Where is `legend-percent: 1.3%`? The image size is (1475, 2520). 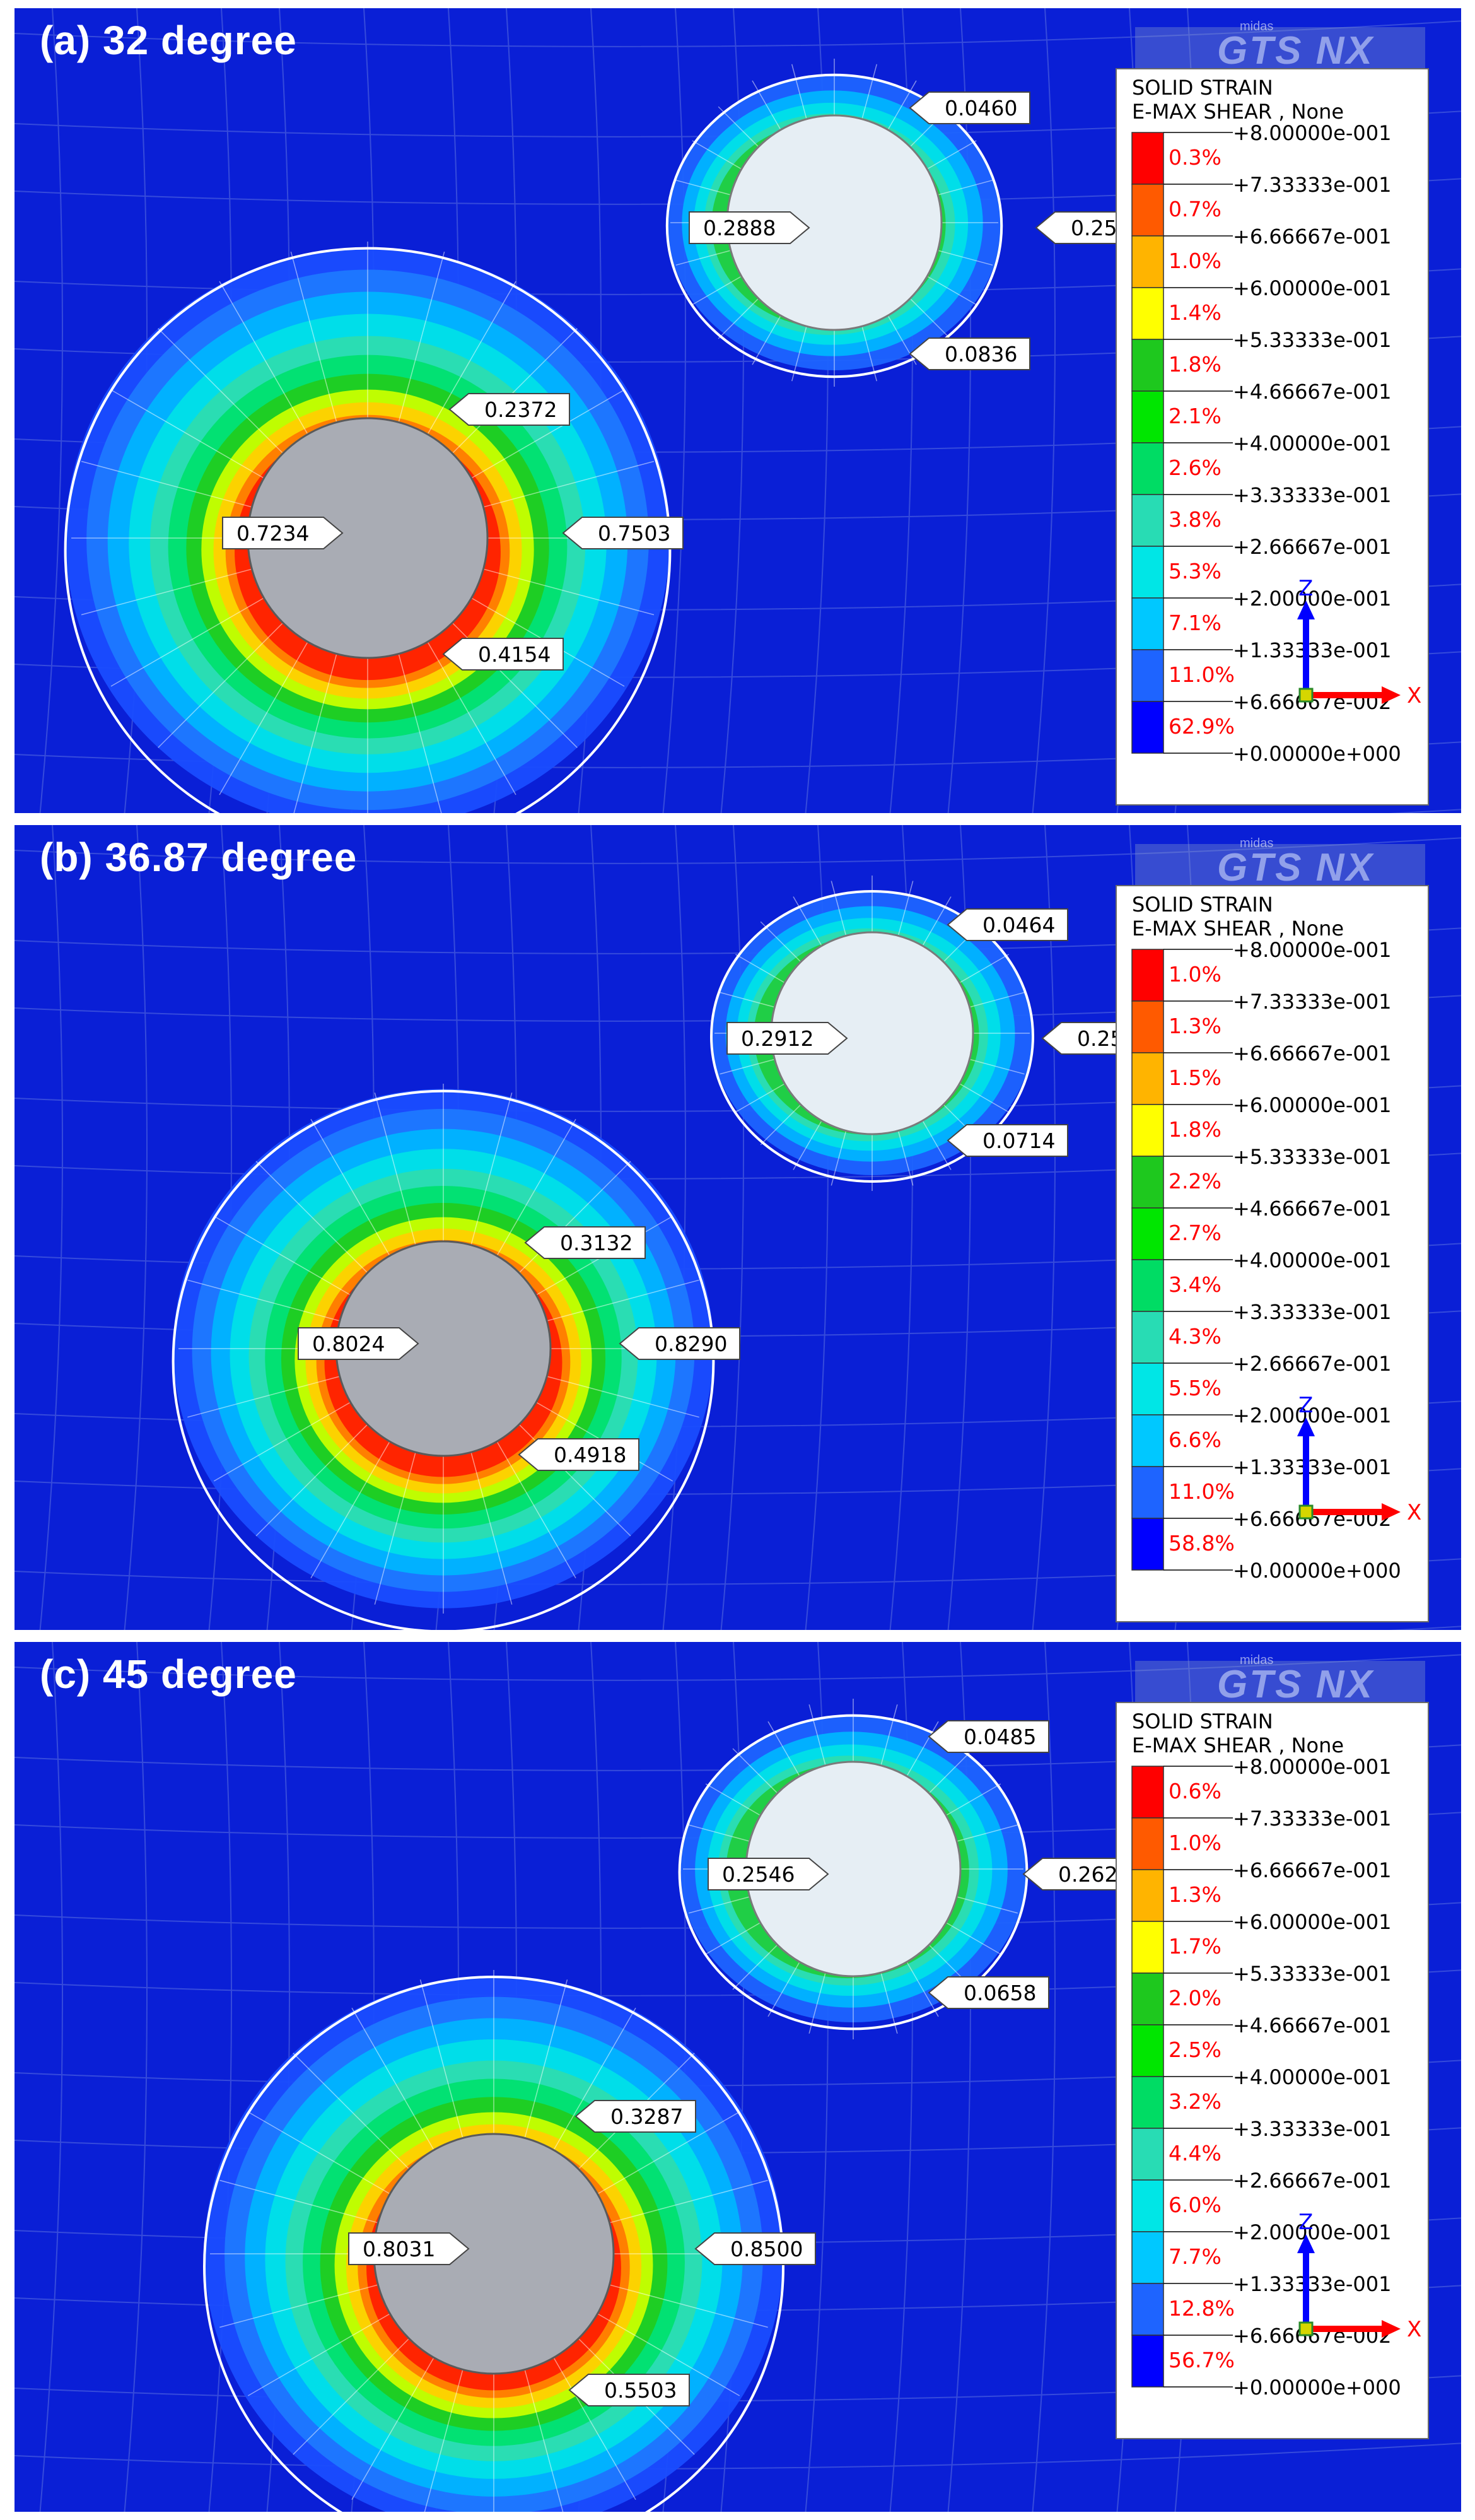 legend-percent: 1.3% is located at coordinates (1195, 1026).